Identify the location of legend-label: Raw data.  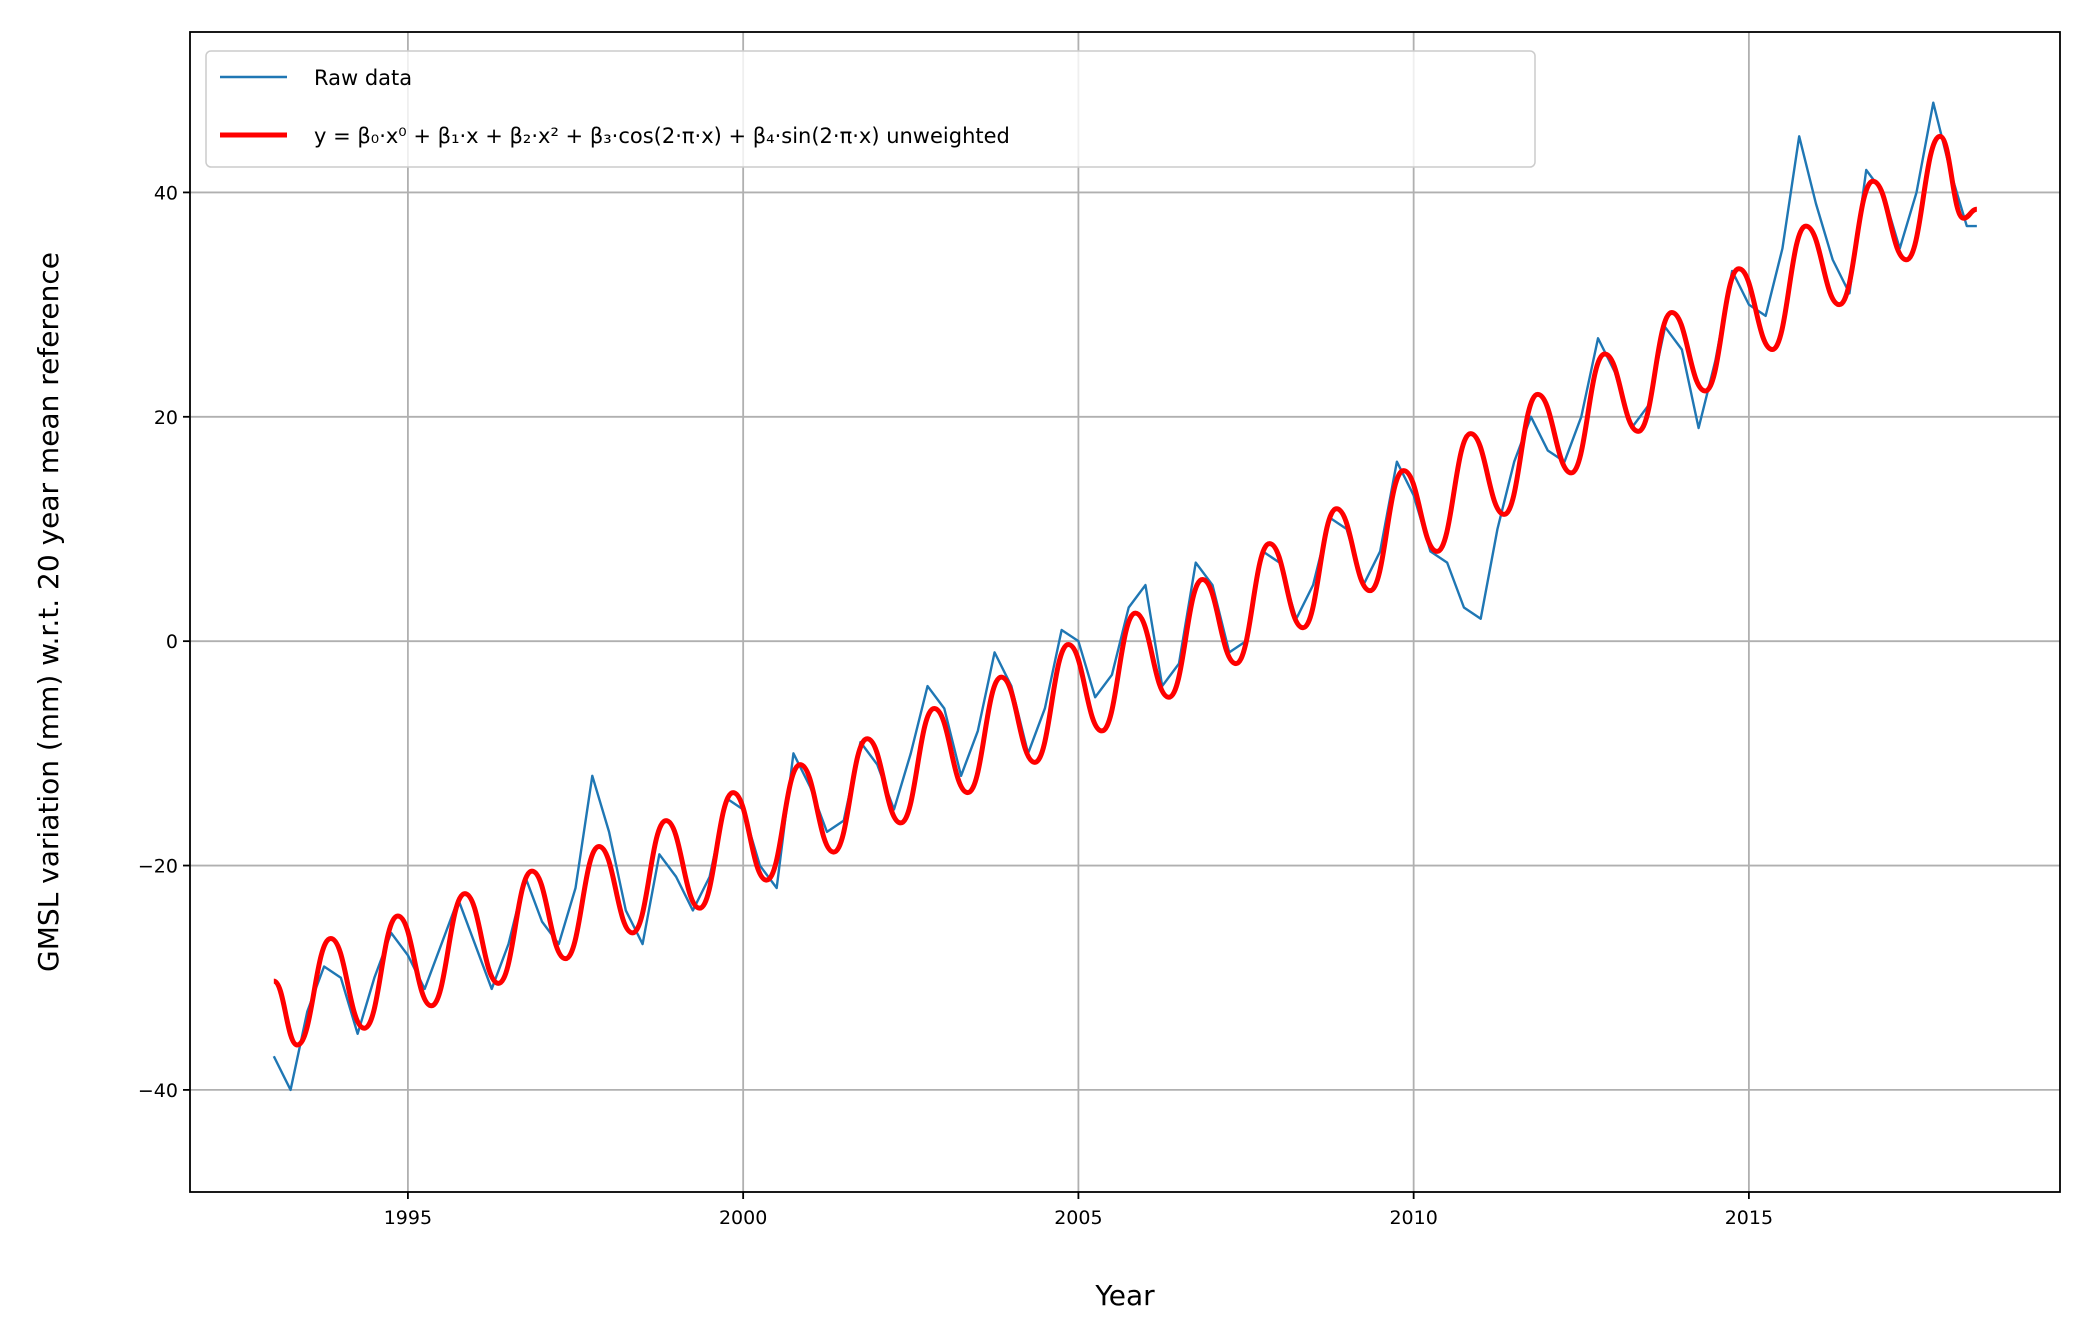
(363, 78).